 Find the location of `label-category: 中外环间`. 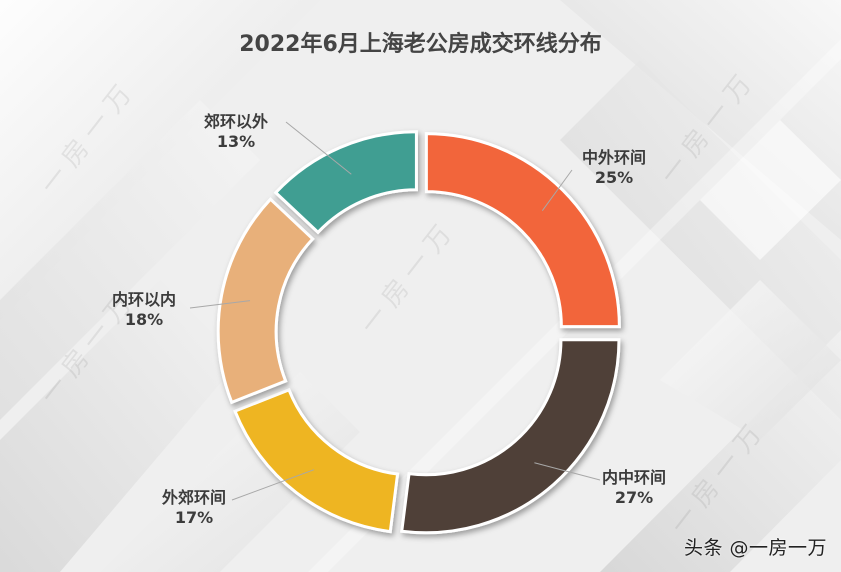

label-category: 中外环间 is located at coordinates (614, 157).